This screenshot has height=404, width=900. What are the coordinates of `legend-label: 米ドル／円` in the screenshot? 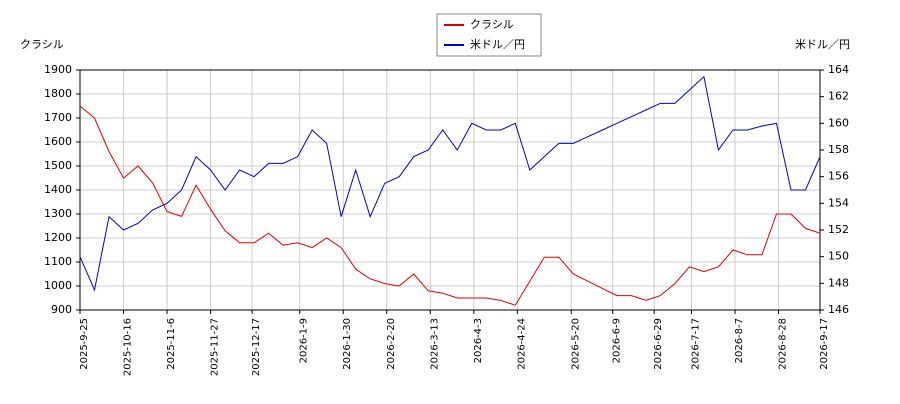 It's located at (497, 44).